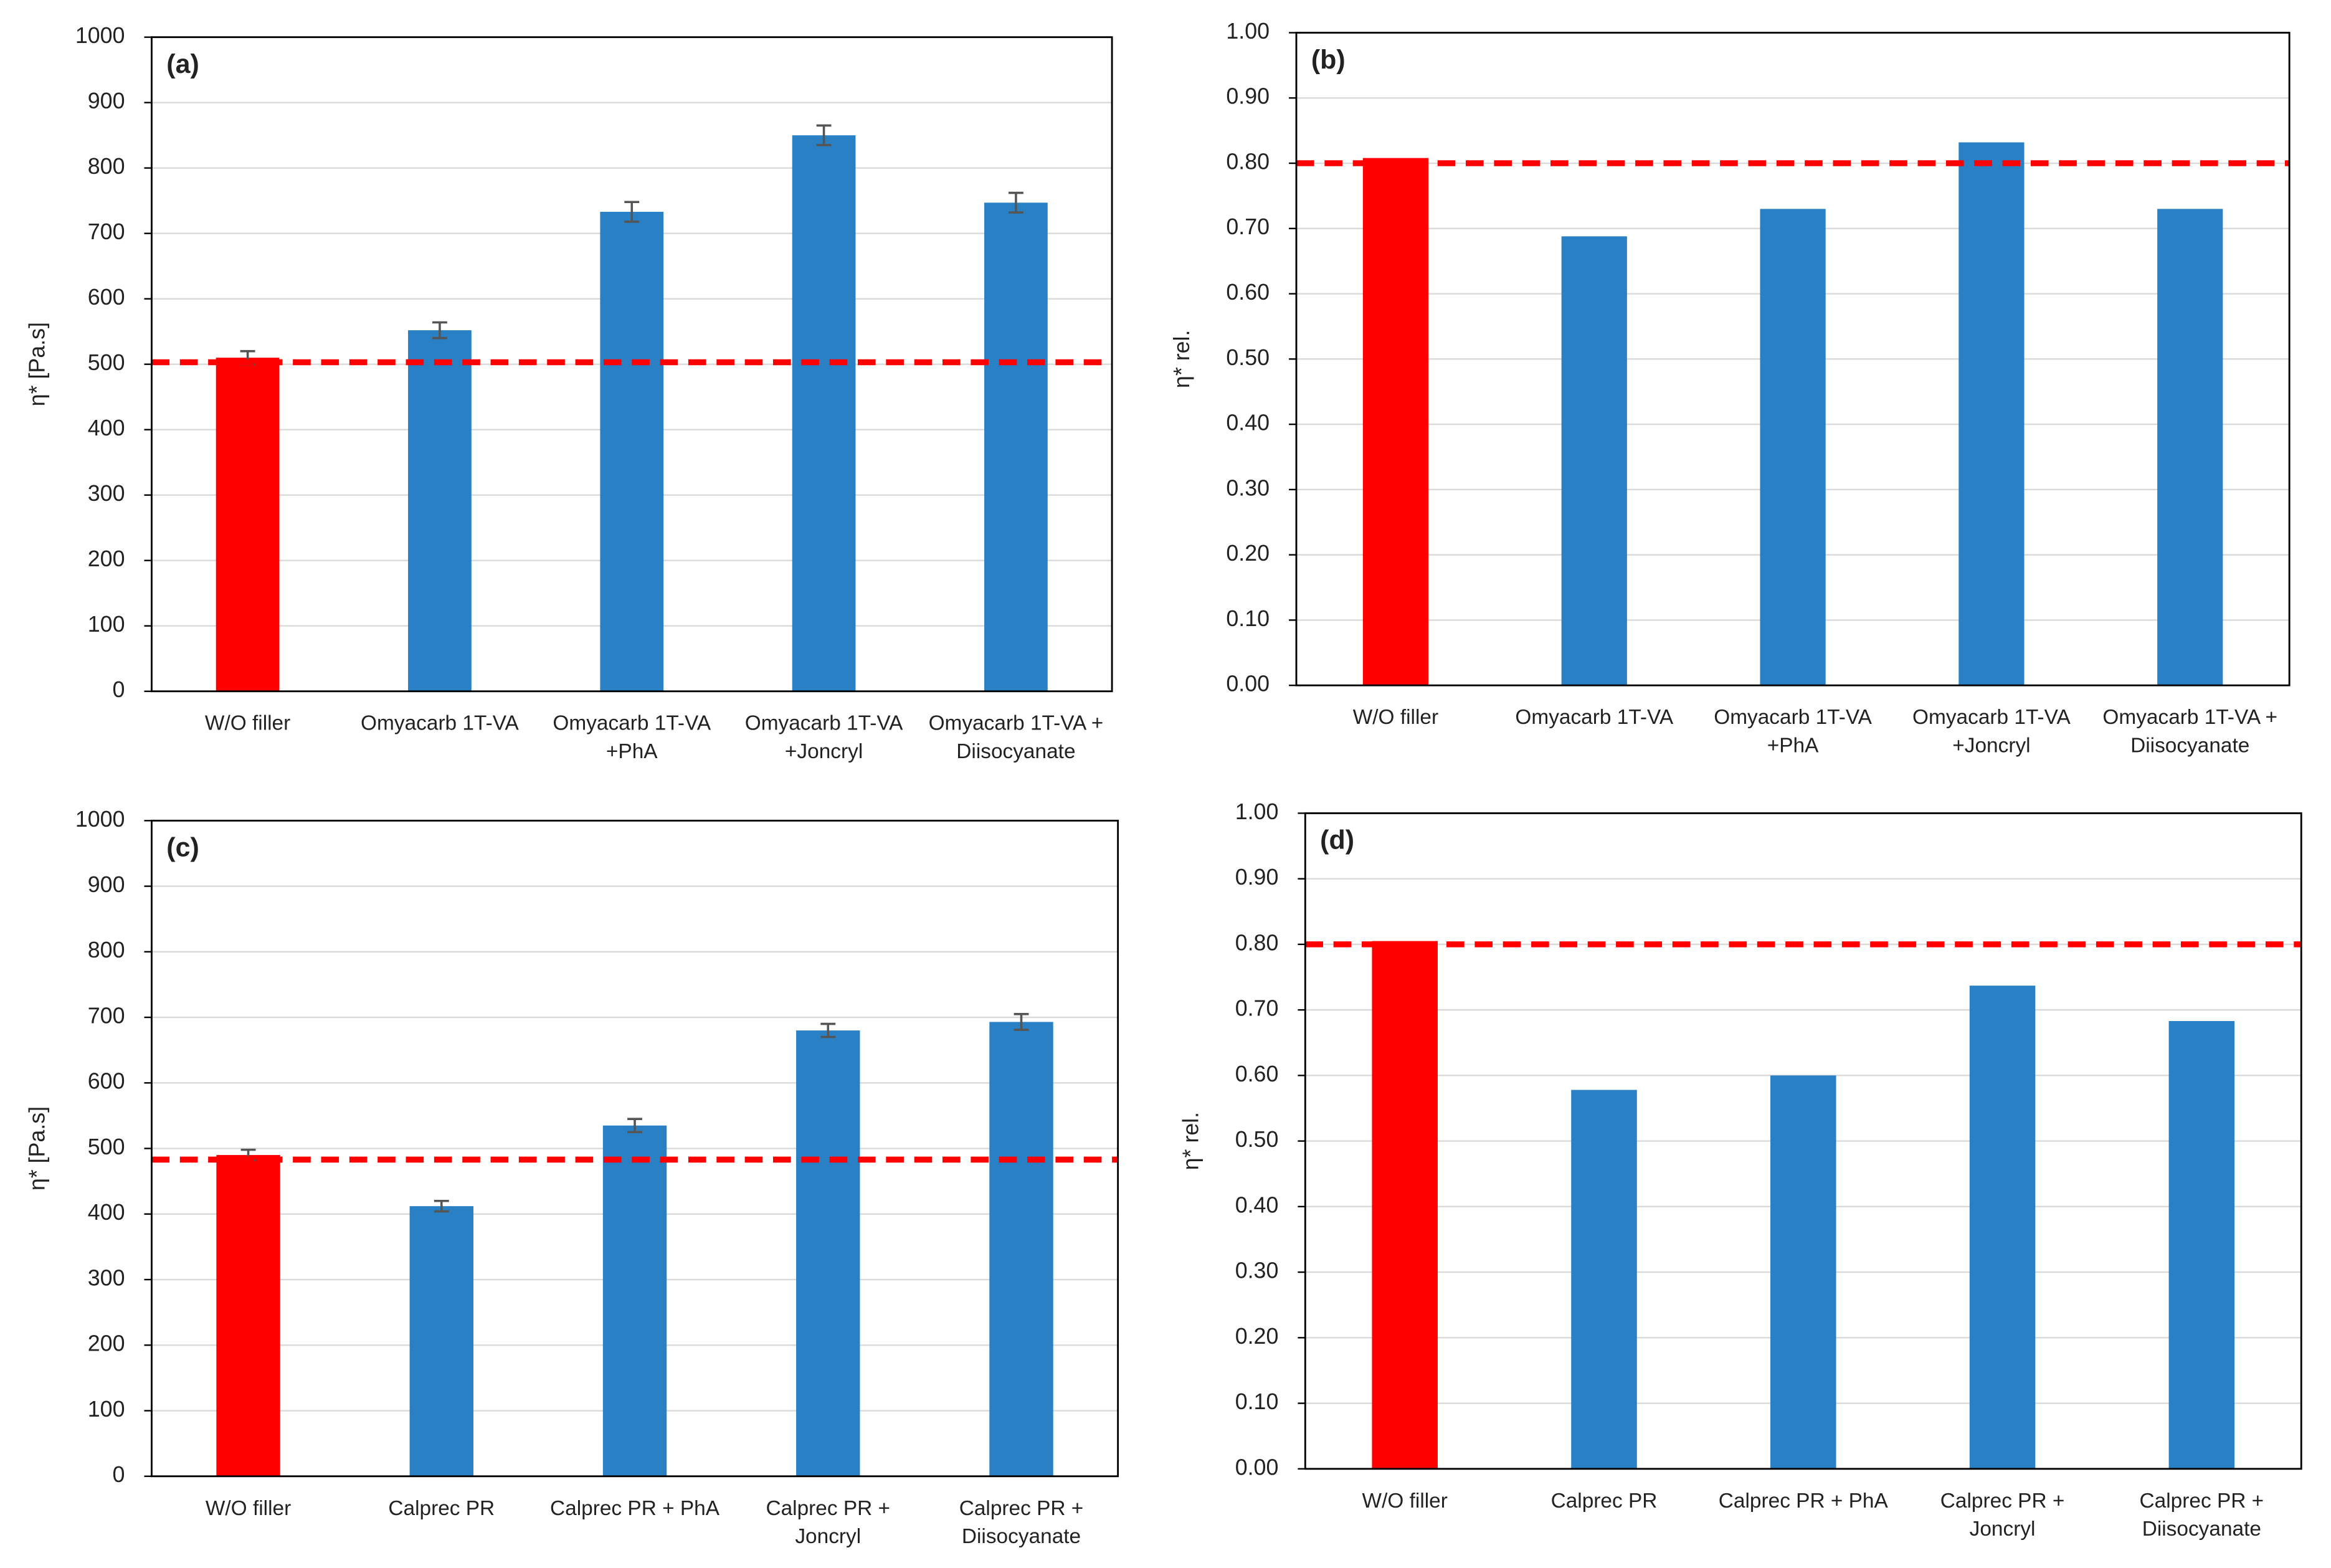 This screenshot has height=1568, width=2331. What do you see at coordinates (1328, 60) in the screenshot?
I see `panel-label: (b)` at bounding box center [1328, 60].